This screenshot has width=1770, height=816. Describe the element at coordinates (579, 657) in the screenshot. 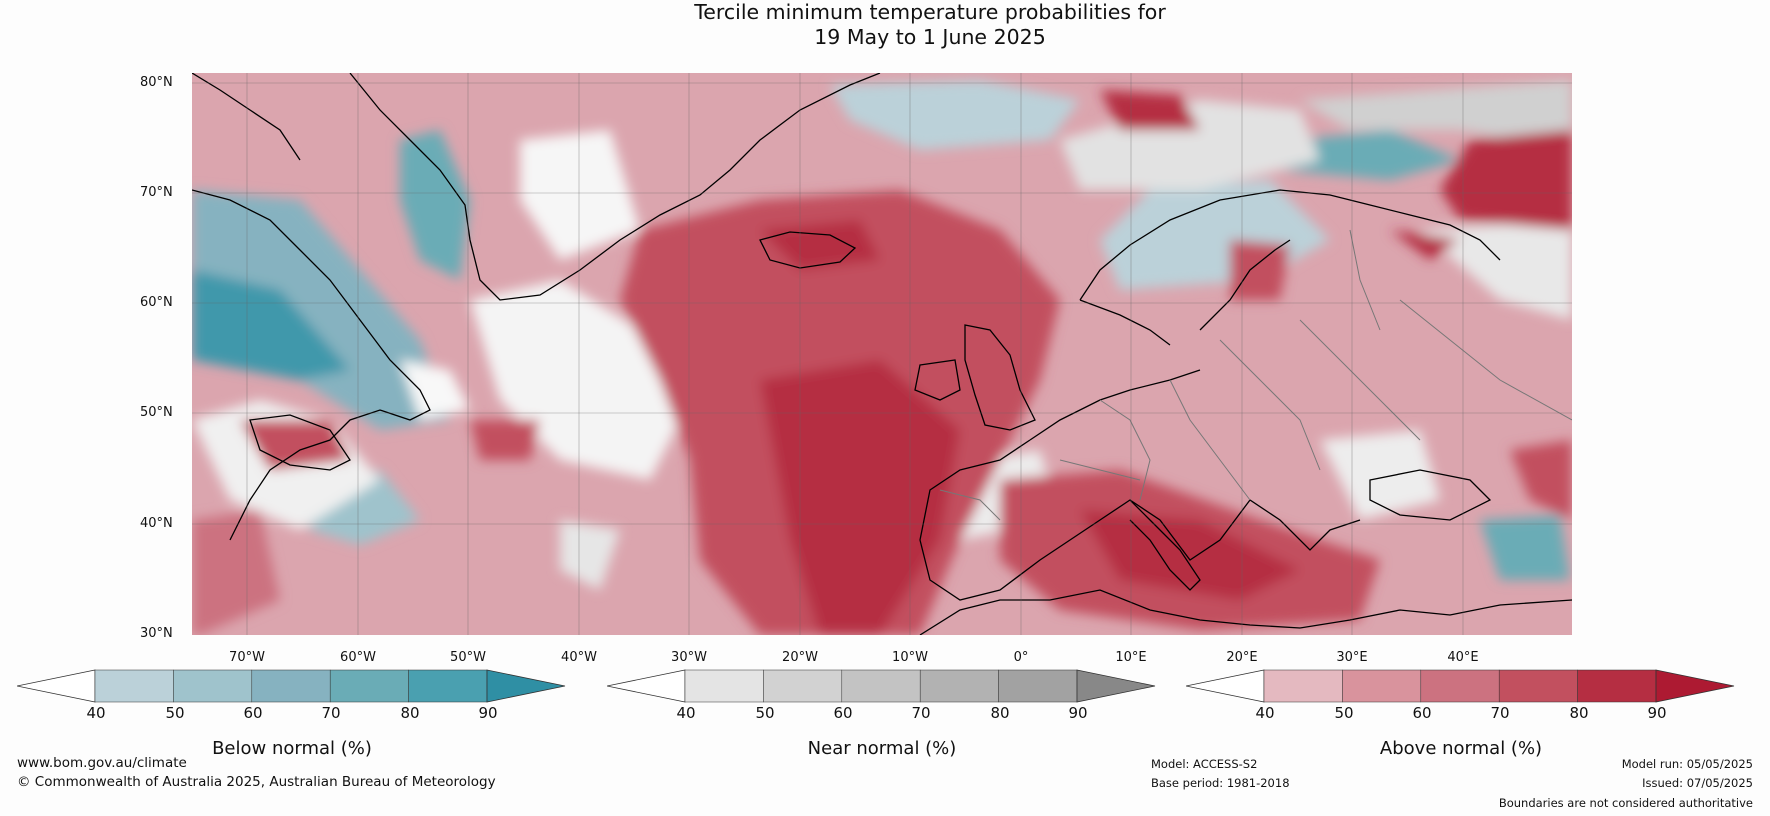

I see `lon-label-40w: 40°W` at that location.